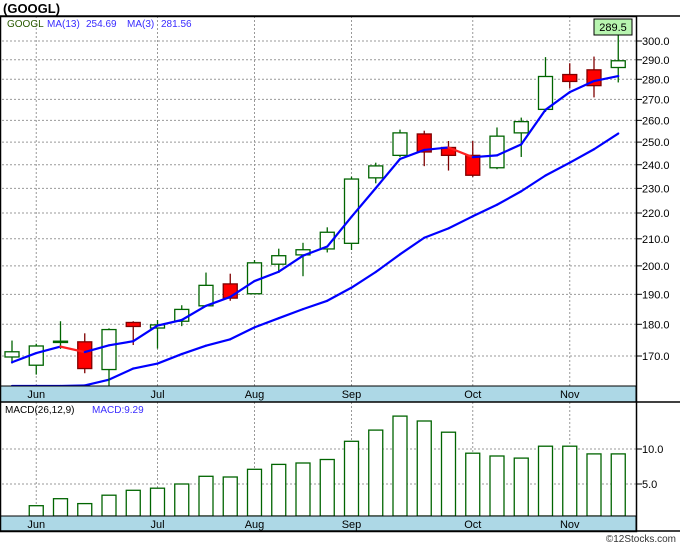 The image size is (680, 546). Describe the element at coordinates (652, 450) in the screenshot. I see `macd-tick-label: 10.0` at that location.